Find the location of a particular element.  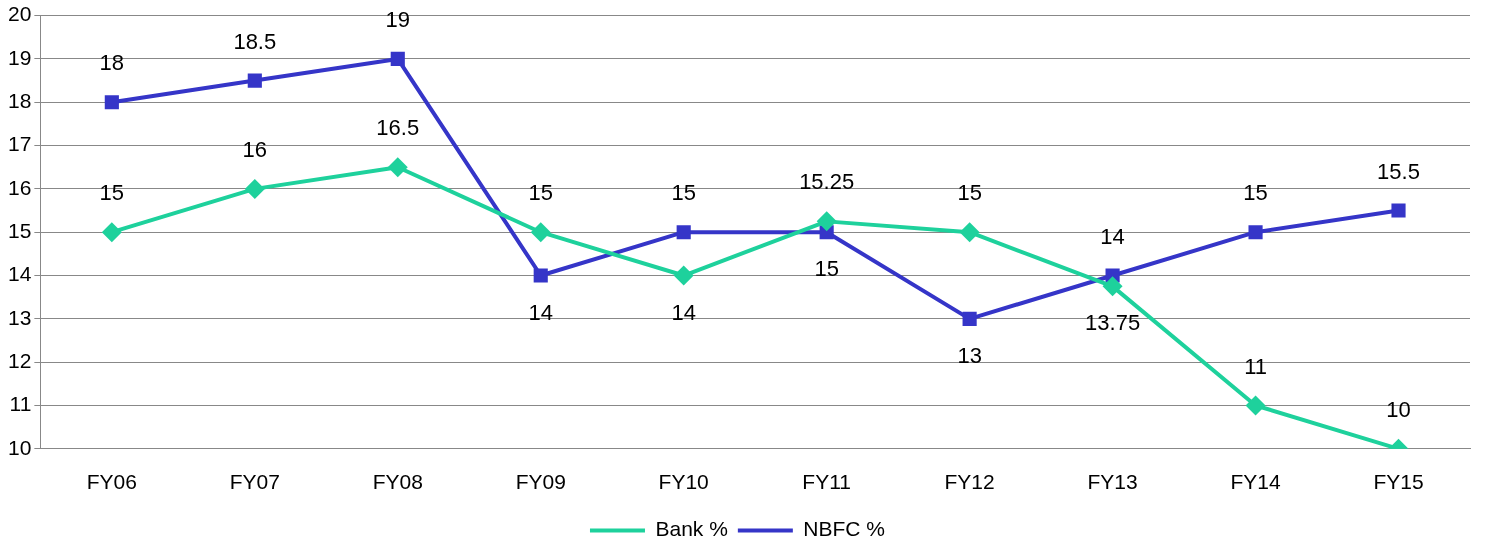

y-tick-label: 16 is located at coordinates (20, 187).